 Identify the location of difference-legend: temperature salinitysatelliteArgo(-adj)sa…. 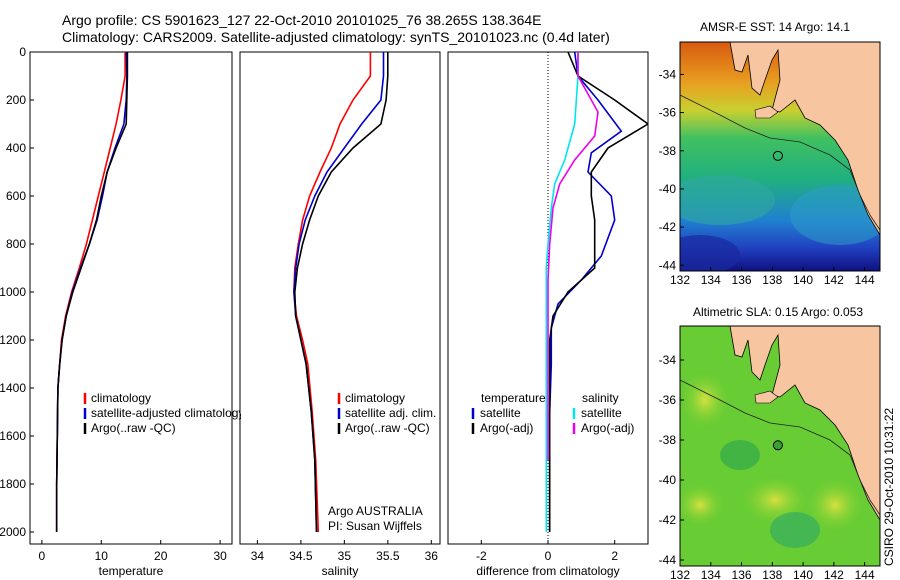
(552, 413).